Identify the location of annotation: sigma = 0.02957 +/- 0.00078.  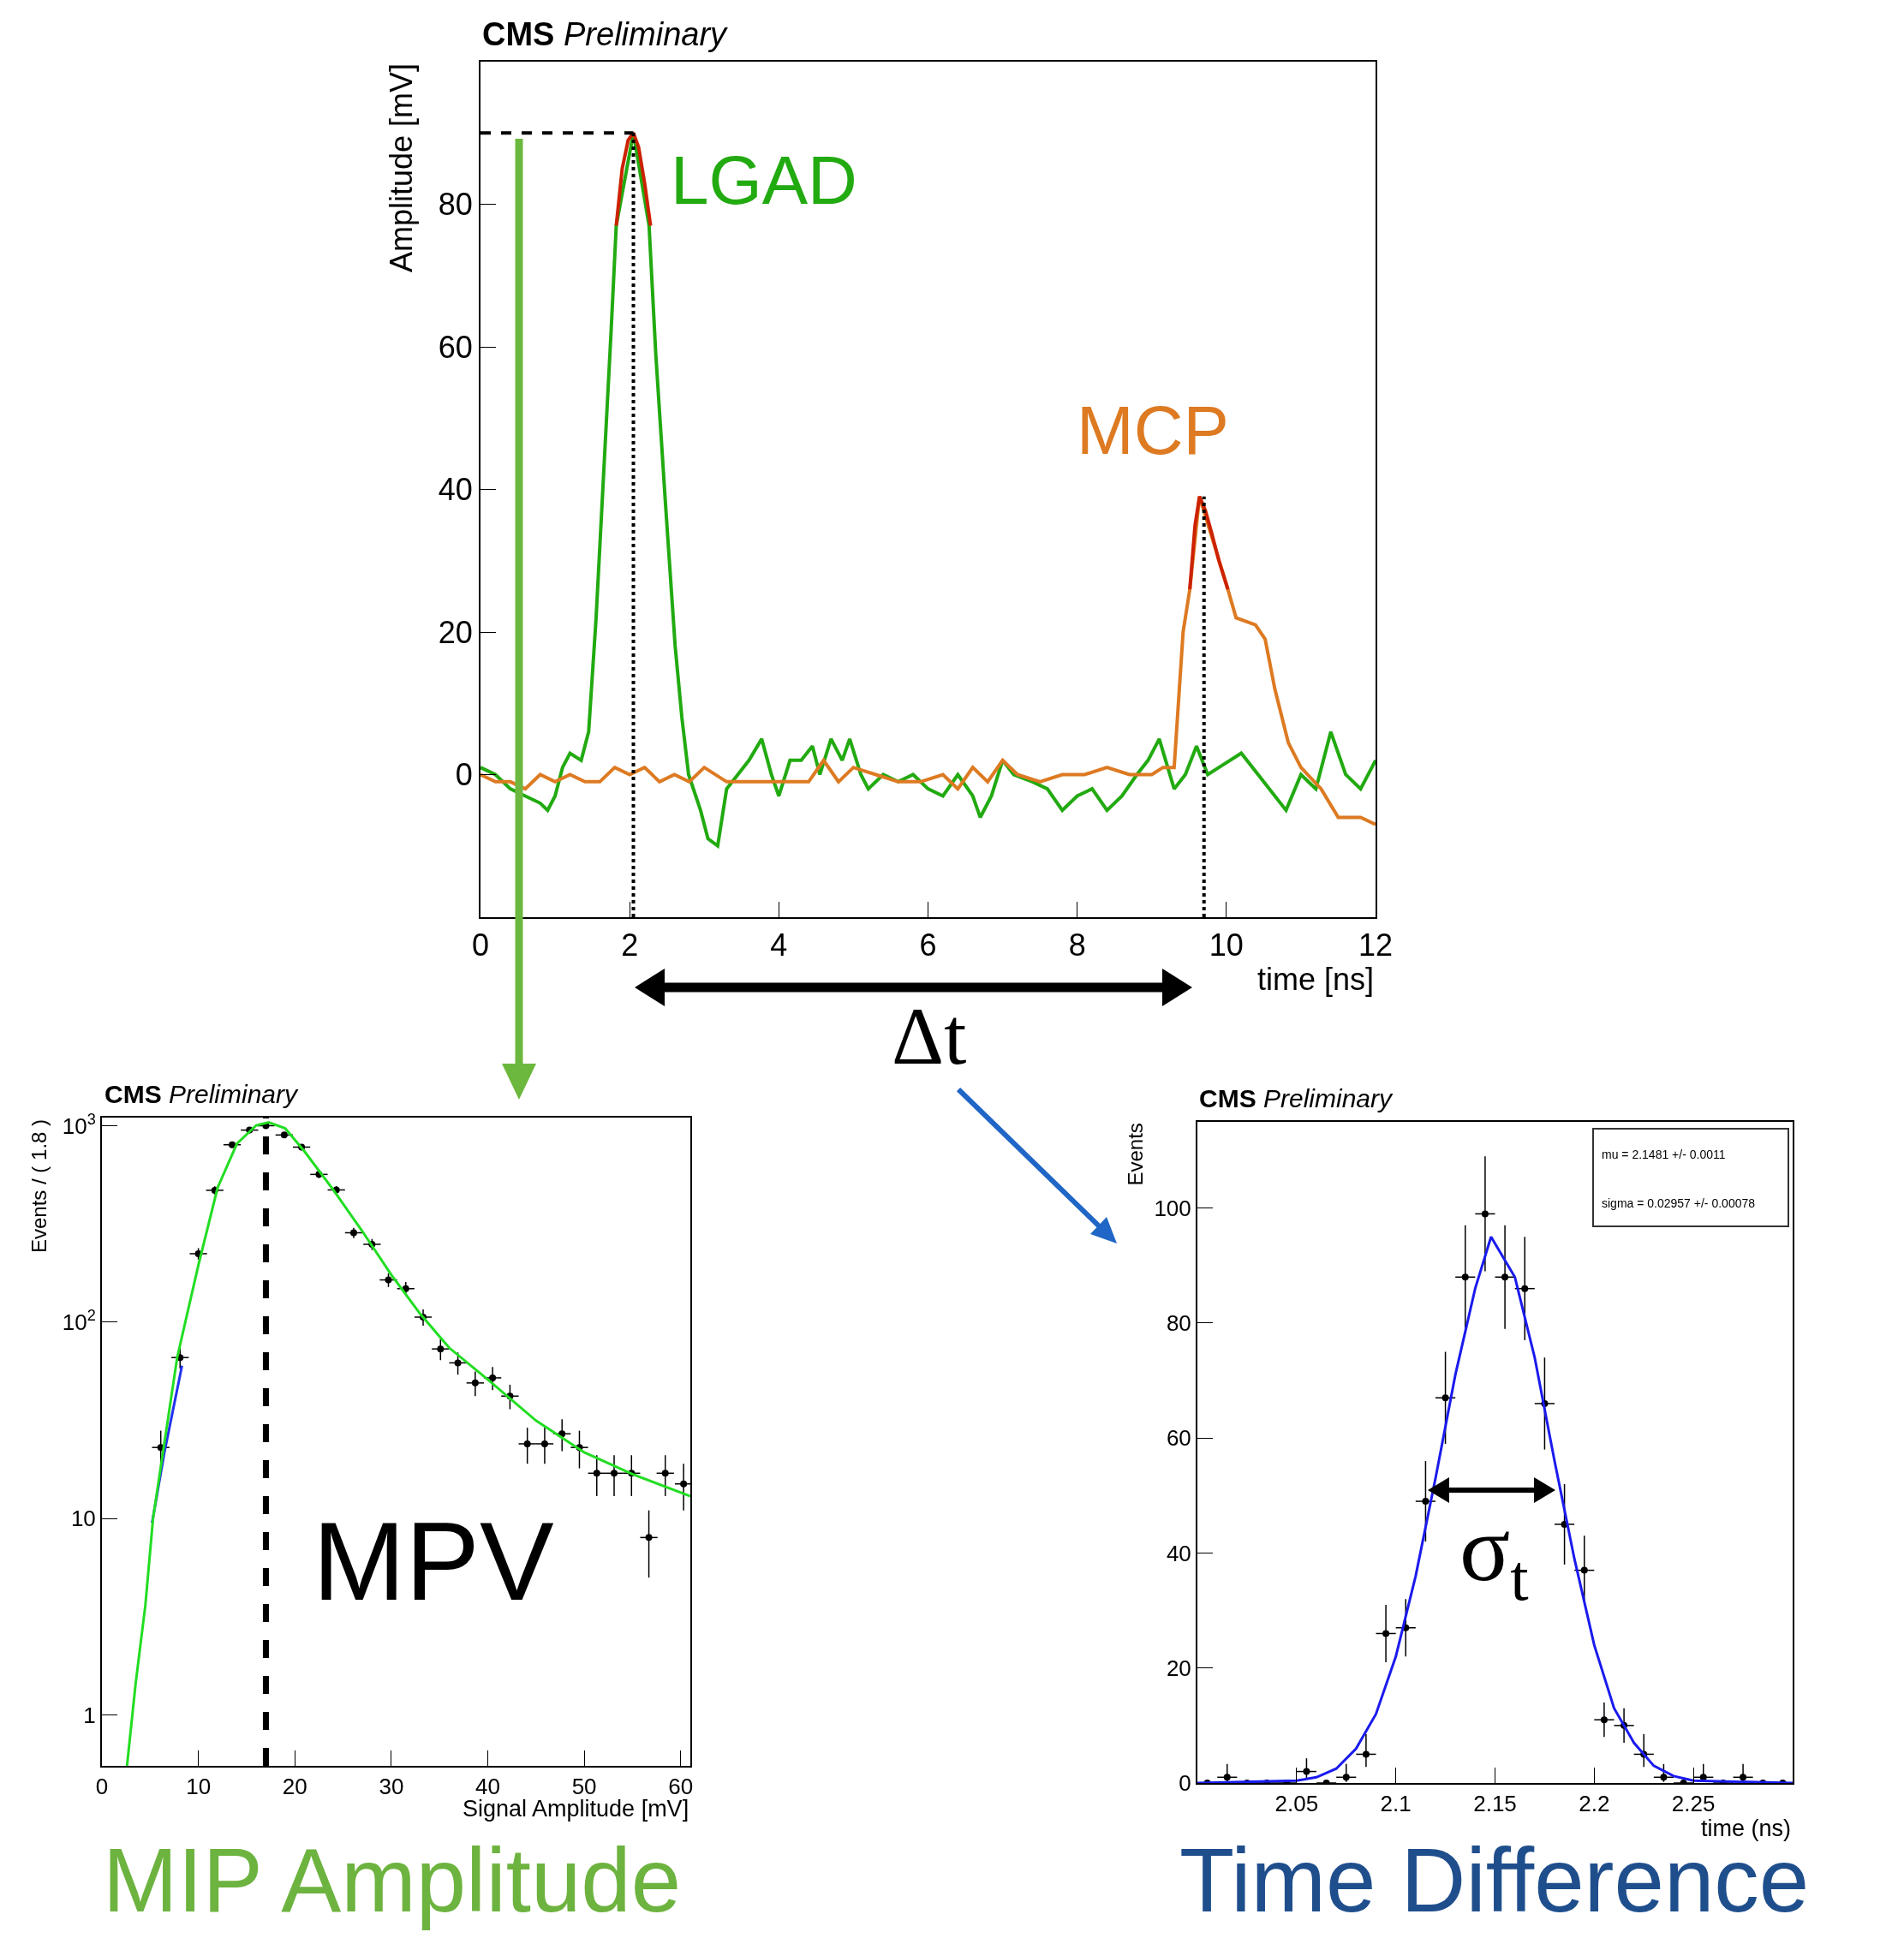
(1679, 1203).